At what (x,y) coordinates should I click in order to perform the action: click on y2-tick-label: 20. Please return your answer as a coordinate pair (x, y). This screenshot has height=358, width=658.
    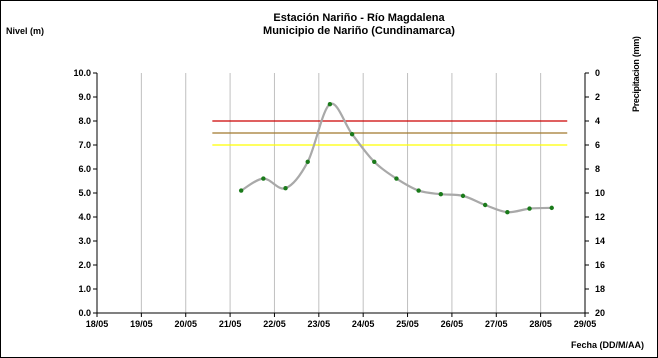
    Looking at the image, I should click on (600, 313).